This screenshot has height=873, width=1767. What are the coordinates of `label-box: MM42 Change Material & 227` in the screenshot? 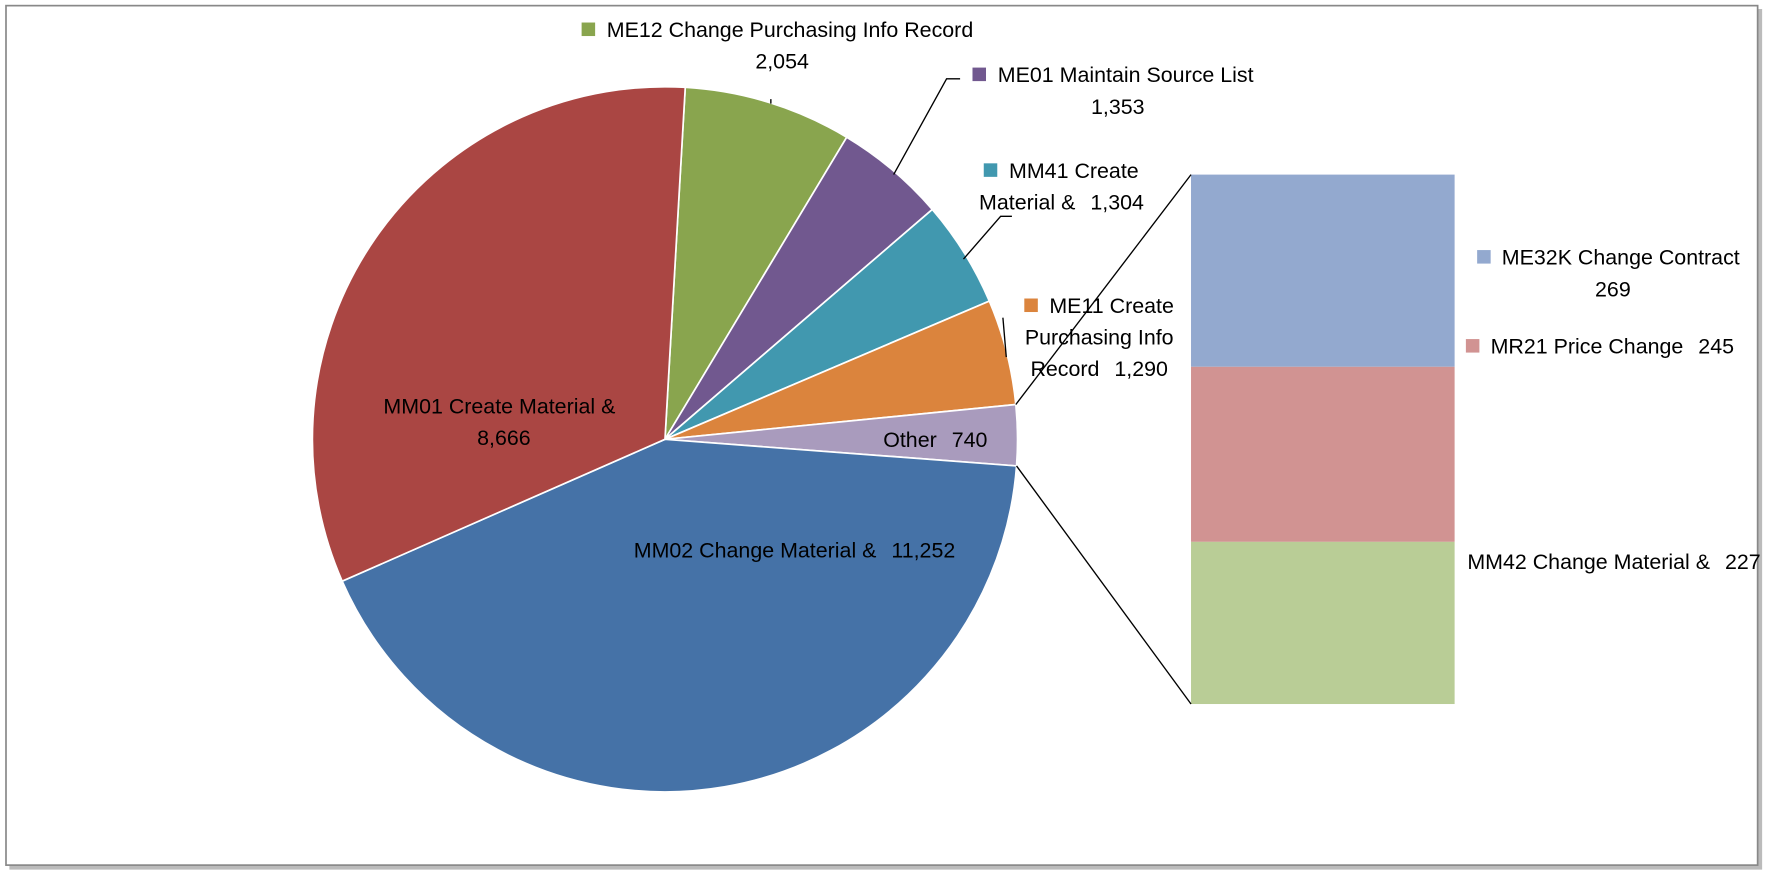 It's located at (1613, 563).